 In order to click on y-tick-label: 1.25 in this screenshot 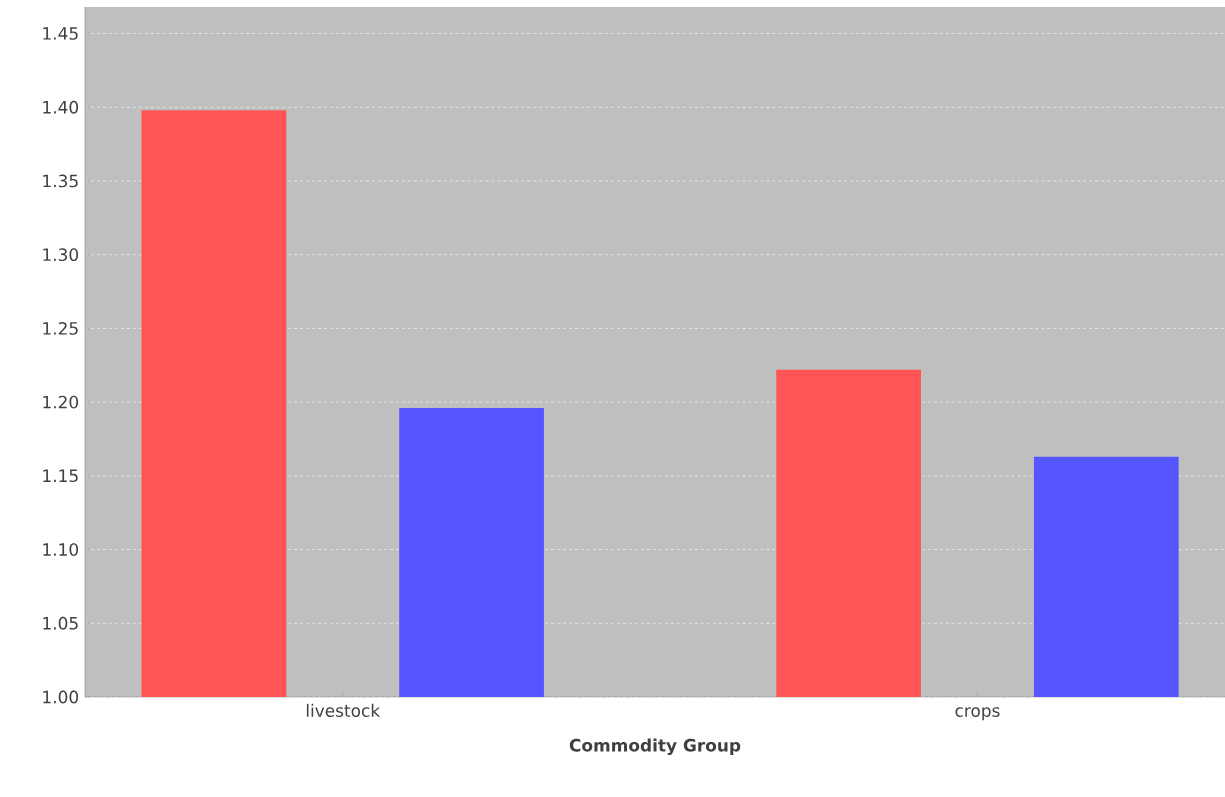, I will do `click(60, 328)`.